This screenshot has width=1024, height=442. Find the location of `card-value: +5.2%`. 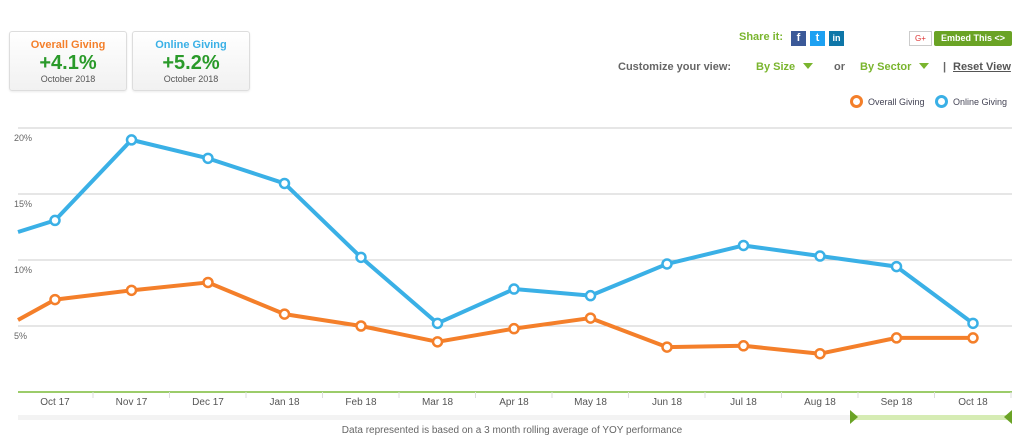

card-value: +5.2% is located at coordinates (191, 63).